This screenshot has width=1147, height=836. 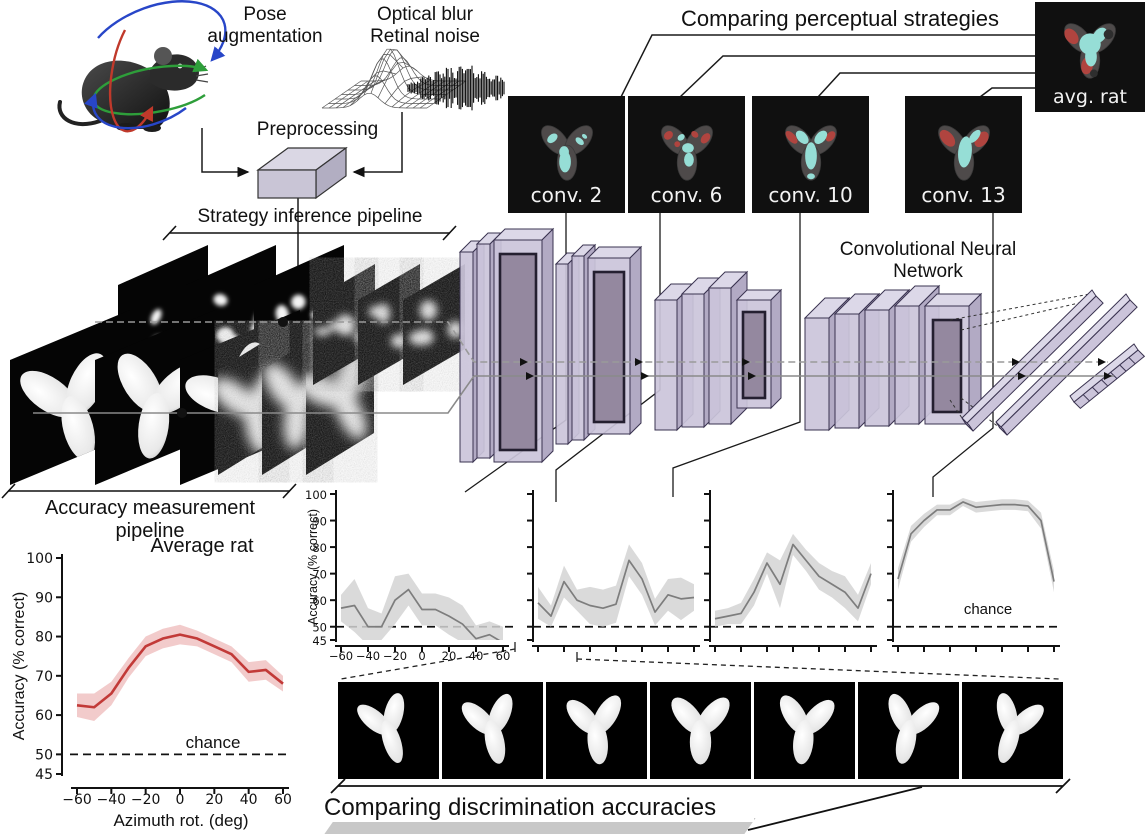 What do you see at coordinates (928, 260) in the screenshot?
I see `cnn-label: Convolutional Neural Network` at bounding box center [928, 260].